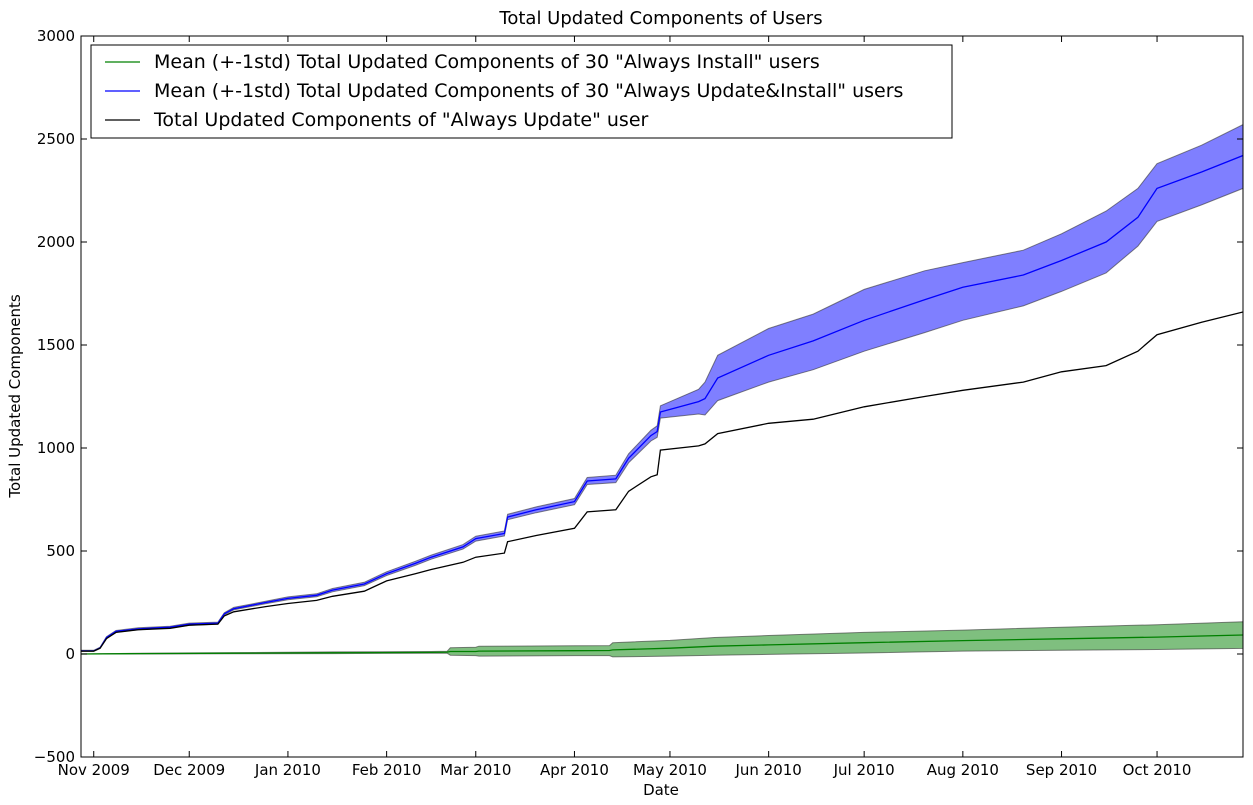 The width and height of the screenshot is (1253, 805). I want to click on y-tick-label: 500, so click(60, 551).